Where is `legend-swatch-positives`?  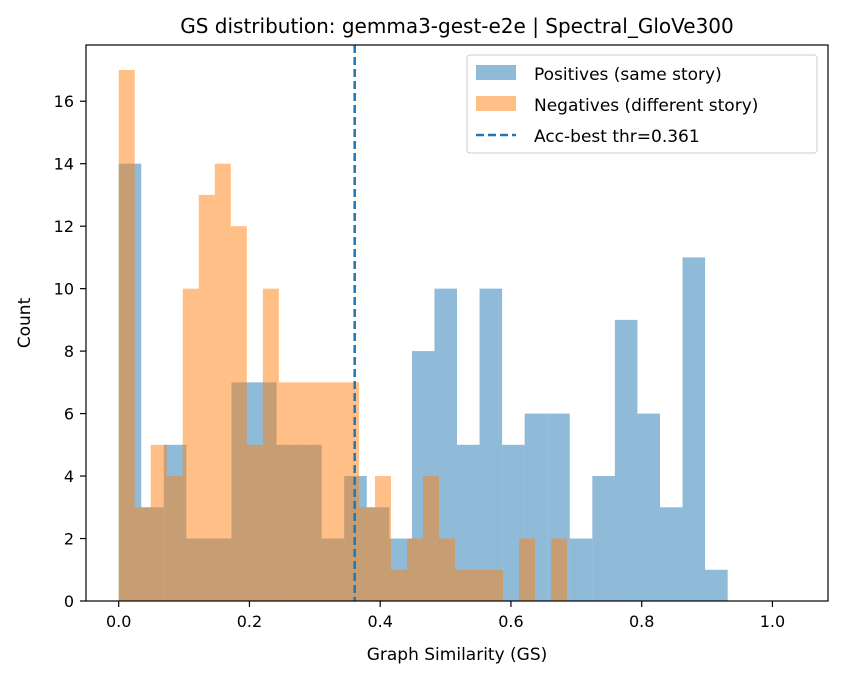
legend-swatch-positives is located at coordinates (496, 72).